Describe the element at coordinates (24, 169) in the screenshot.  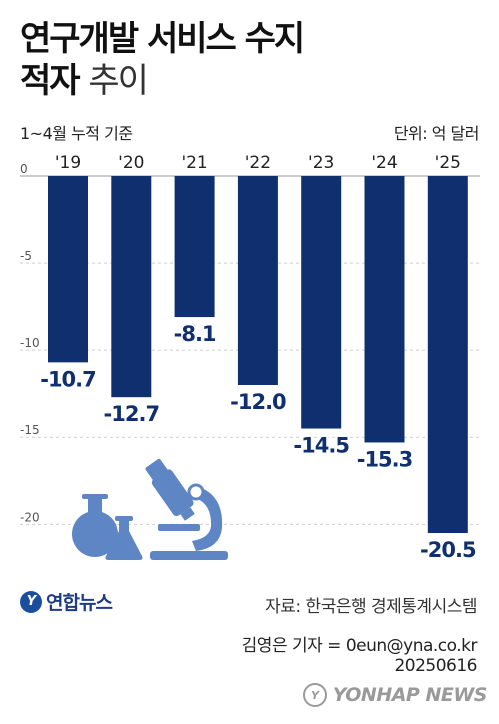
I see `y-tick-label: 0` at that location.